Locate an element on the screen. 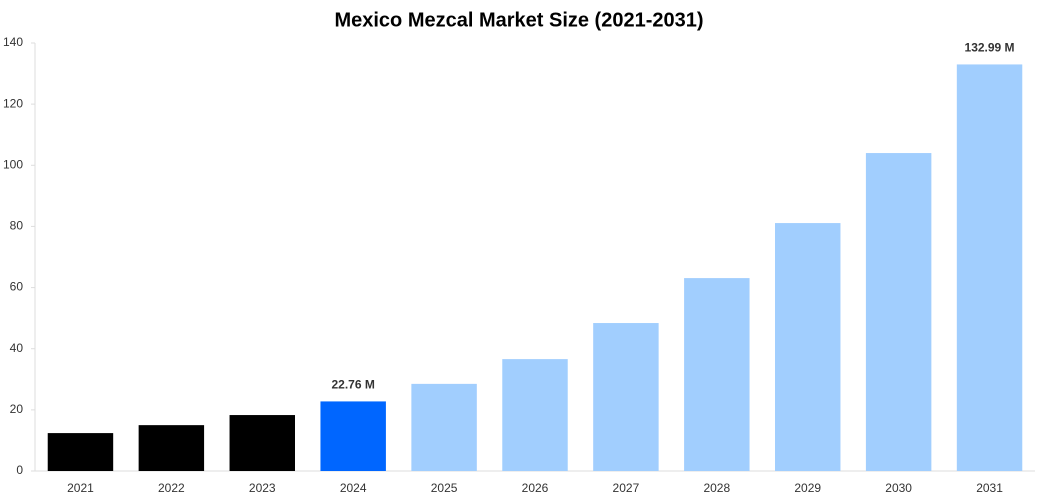 This screenshot has height=500, width=1039. y-tick-label: 60 is located at coordinates (17, 287).